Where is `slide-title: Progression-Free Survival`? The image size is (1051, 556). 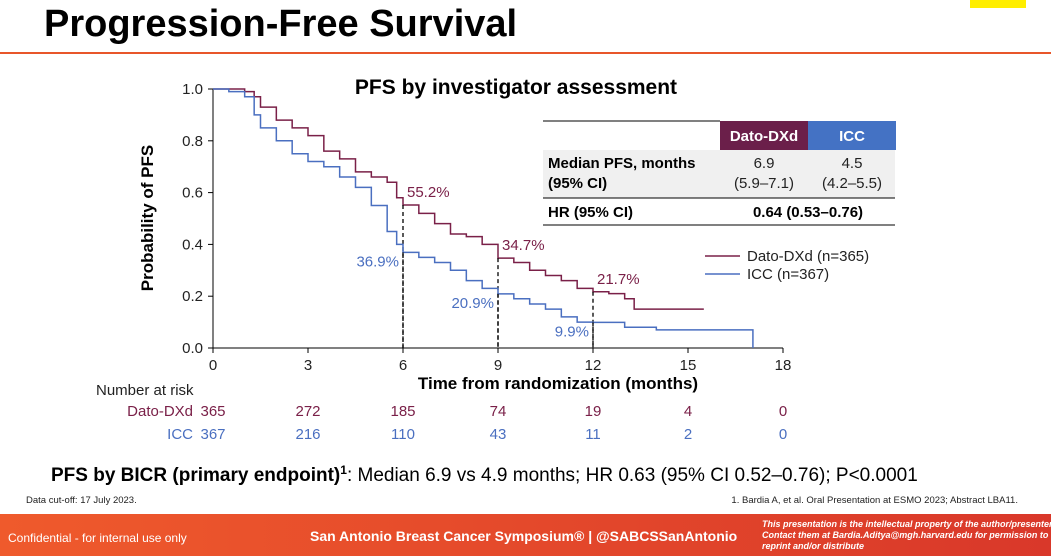
slide-title: Progression-Free Survival is located at coordinates (280, 24).